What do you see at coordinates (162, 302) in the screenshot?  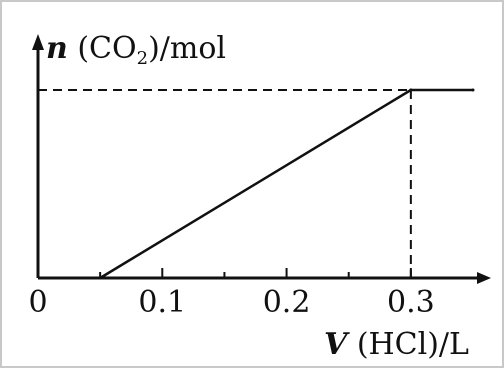 I see `x-tick-label: 0.1` at bounding box center [162, 302].